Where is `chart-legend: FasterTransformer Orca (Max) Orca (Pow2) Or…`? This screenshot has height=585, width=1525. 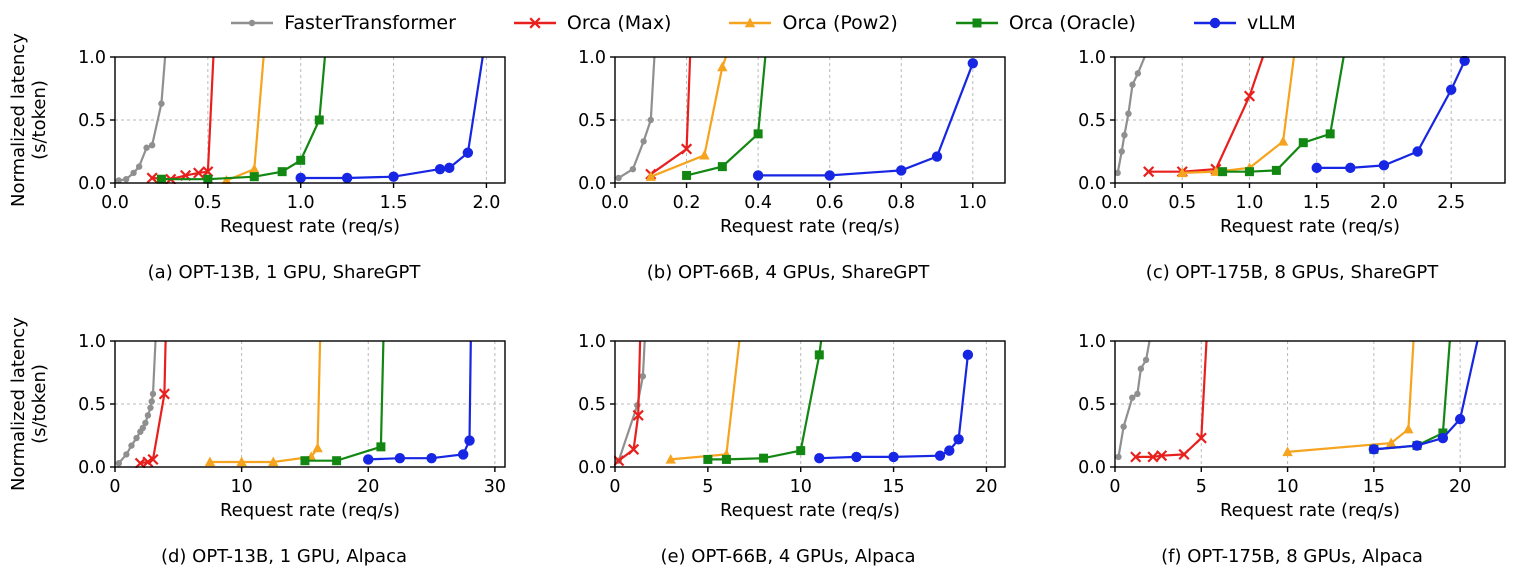
chart-legend: FasterTransformer Orca (Max) Orca (Pow2) Or… is located at coordinates (762, 22).